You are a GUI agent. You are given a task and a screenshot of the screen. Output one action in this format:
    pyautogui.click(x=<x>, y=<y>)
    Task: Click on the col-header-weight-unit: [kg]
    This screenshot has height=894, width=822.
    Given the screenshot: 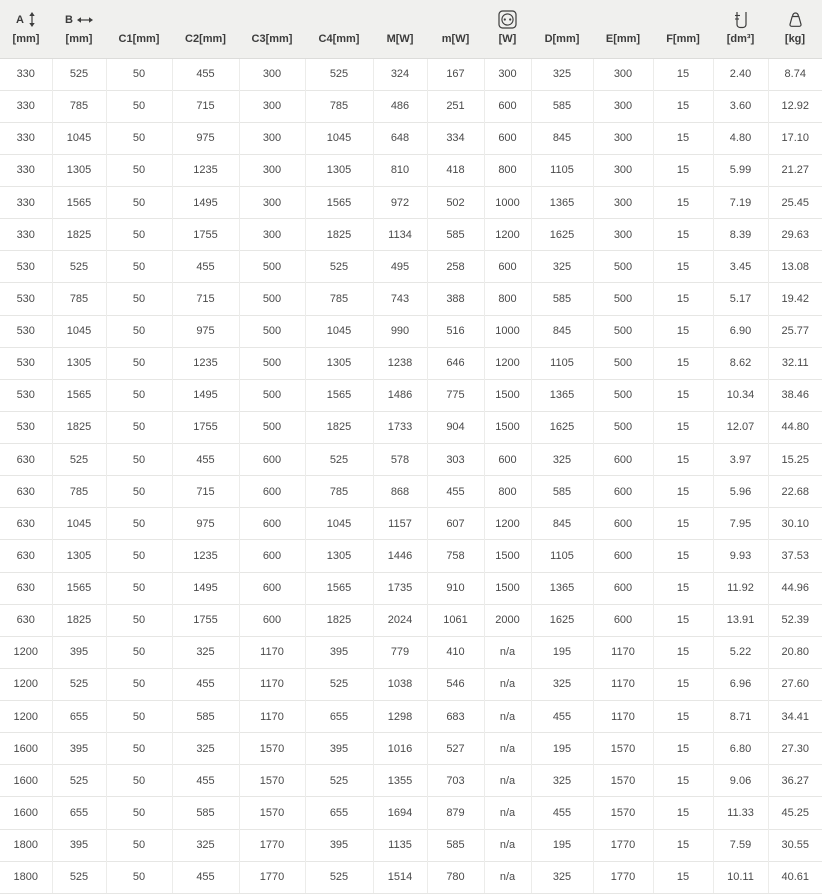 What is the action you would take?
    pyautogui.click(x=795, y=38)
    